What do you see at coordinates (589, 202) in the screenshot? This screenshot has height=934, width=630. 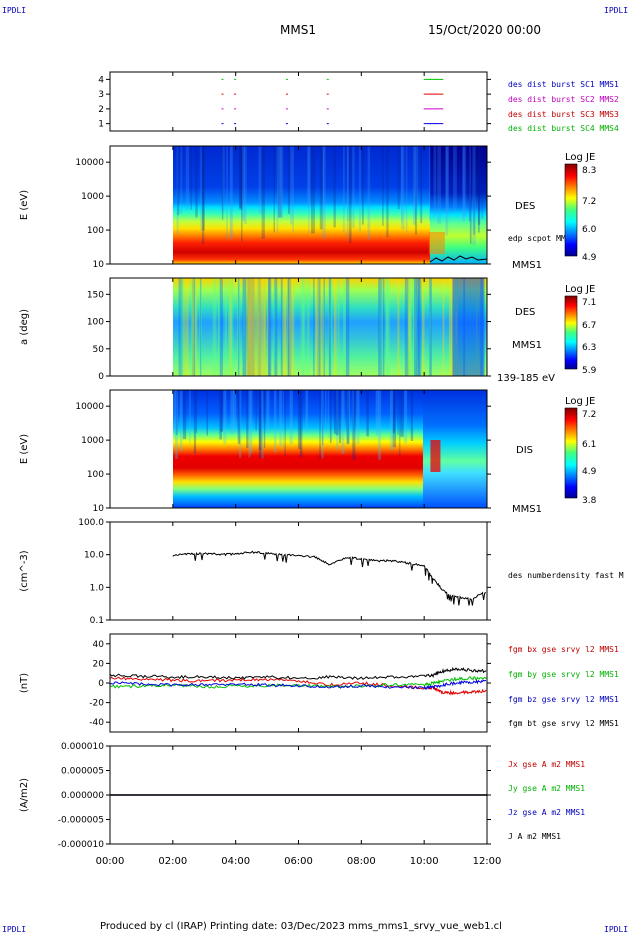 I see `des-energy-cb-tick-1: 7.2` at bounding box center [589, 202].